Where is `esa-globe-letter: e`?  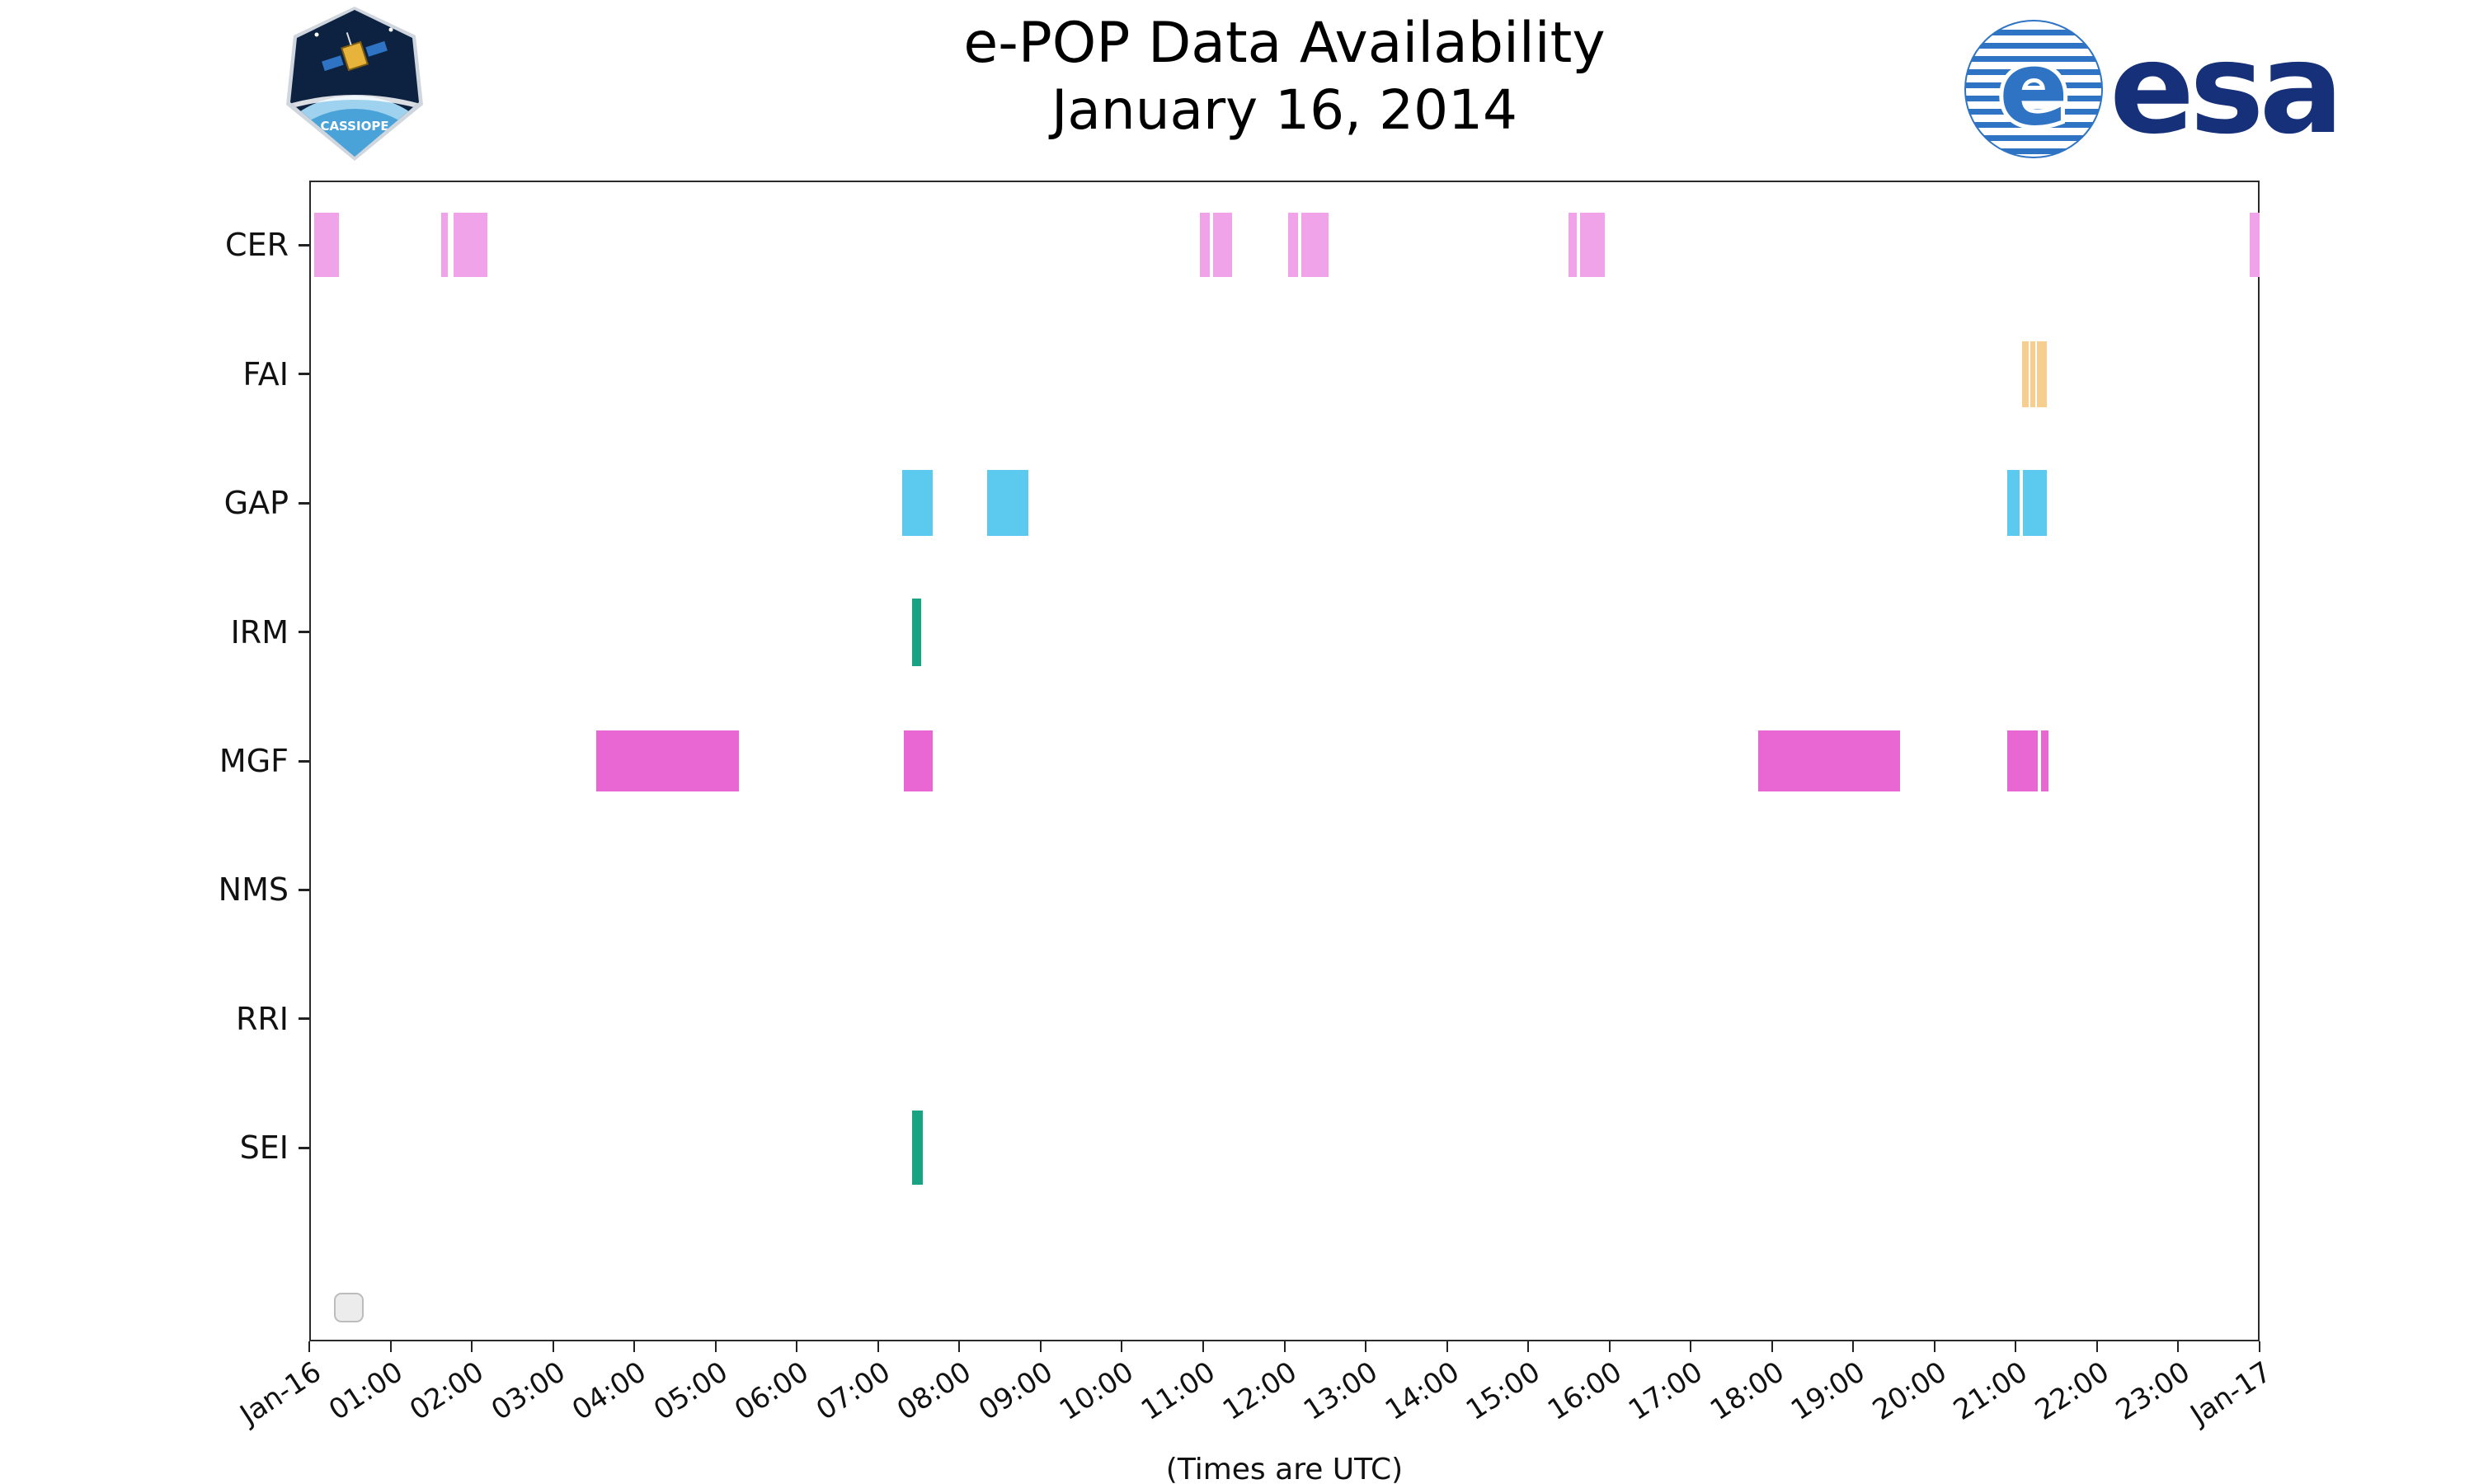
esa-globe-letter: e is located at coordinates (2033, 89).